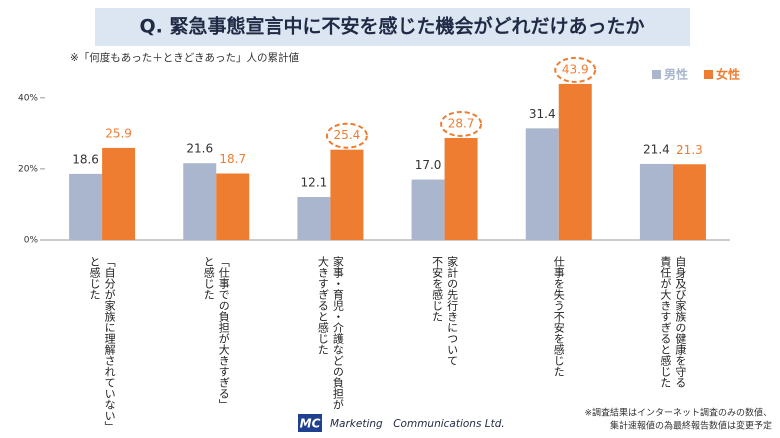 This screenshot has height=438, width=780. I want to click on value-label: 25.9, so click(118, 133).